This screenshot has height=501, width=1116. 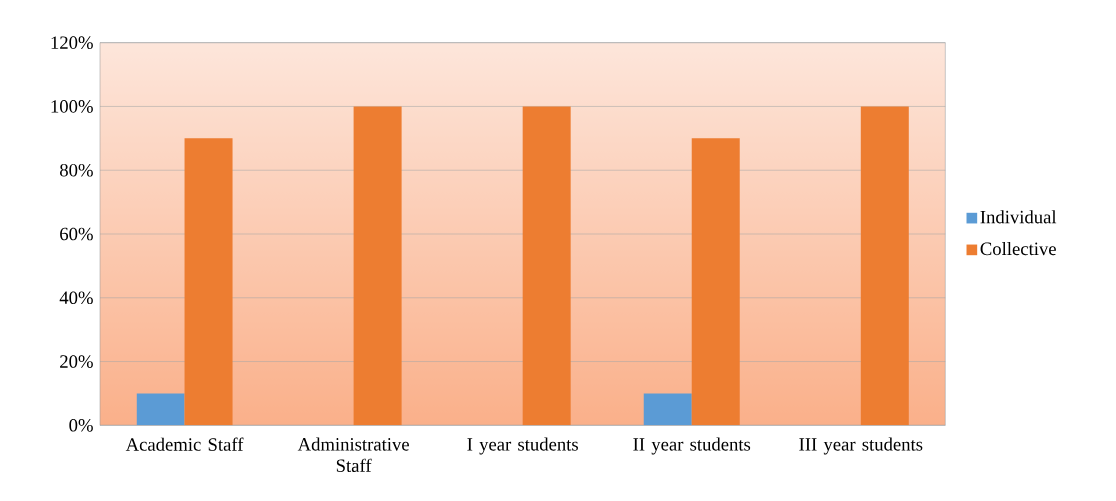 What do you see at coordinates (861, 446) in the screenshot?
I see `x-tick-label: III year students` at bounding box center [861, 446].